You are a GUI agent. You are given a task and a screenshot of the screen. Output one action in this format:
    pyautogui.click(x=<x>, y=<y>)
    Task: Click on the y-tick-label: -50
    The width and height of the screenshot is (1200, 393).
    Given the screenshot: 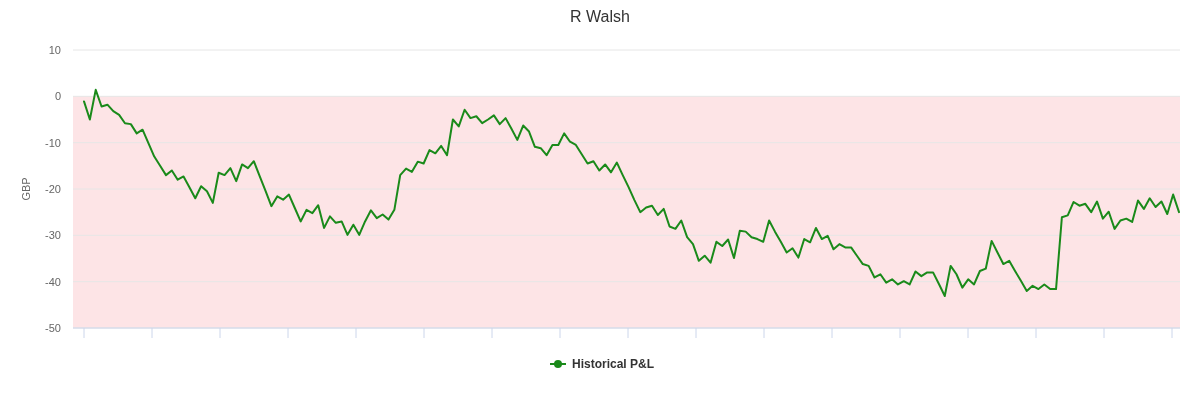 What is the action you would take?
    pyautogui.click(x=53, y=328)
    